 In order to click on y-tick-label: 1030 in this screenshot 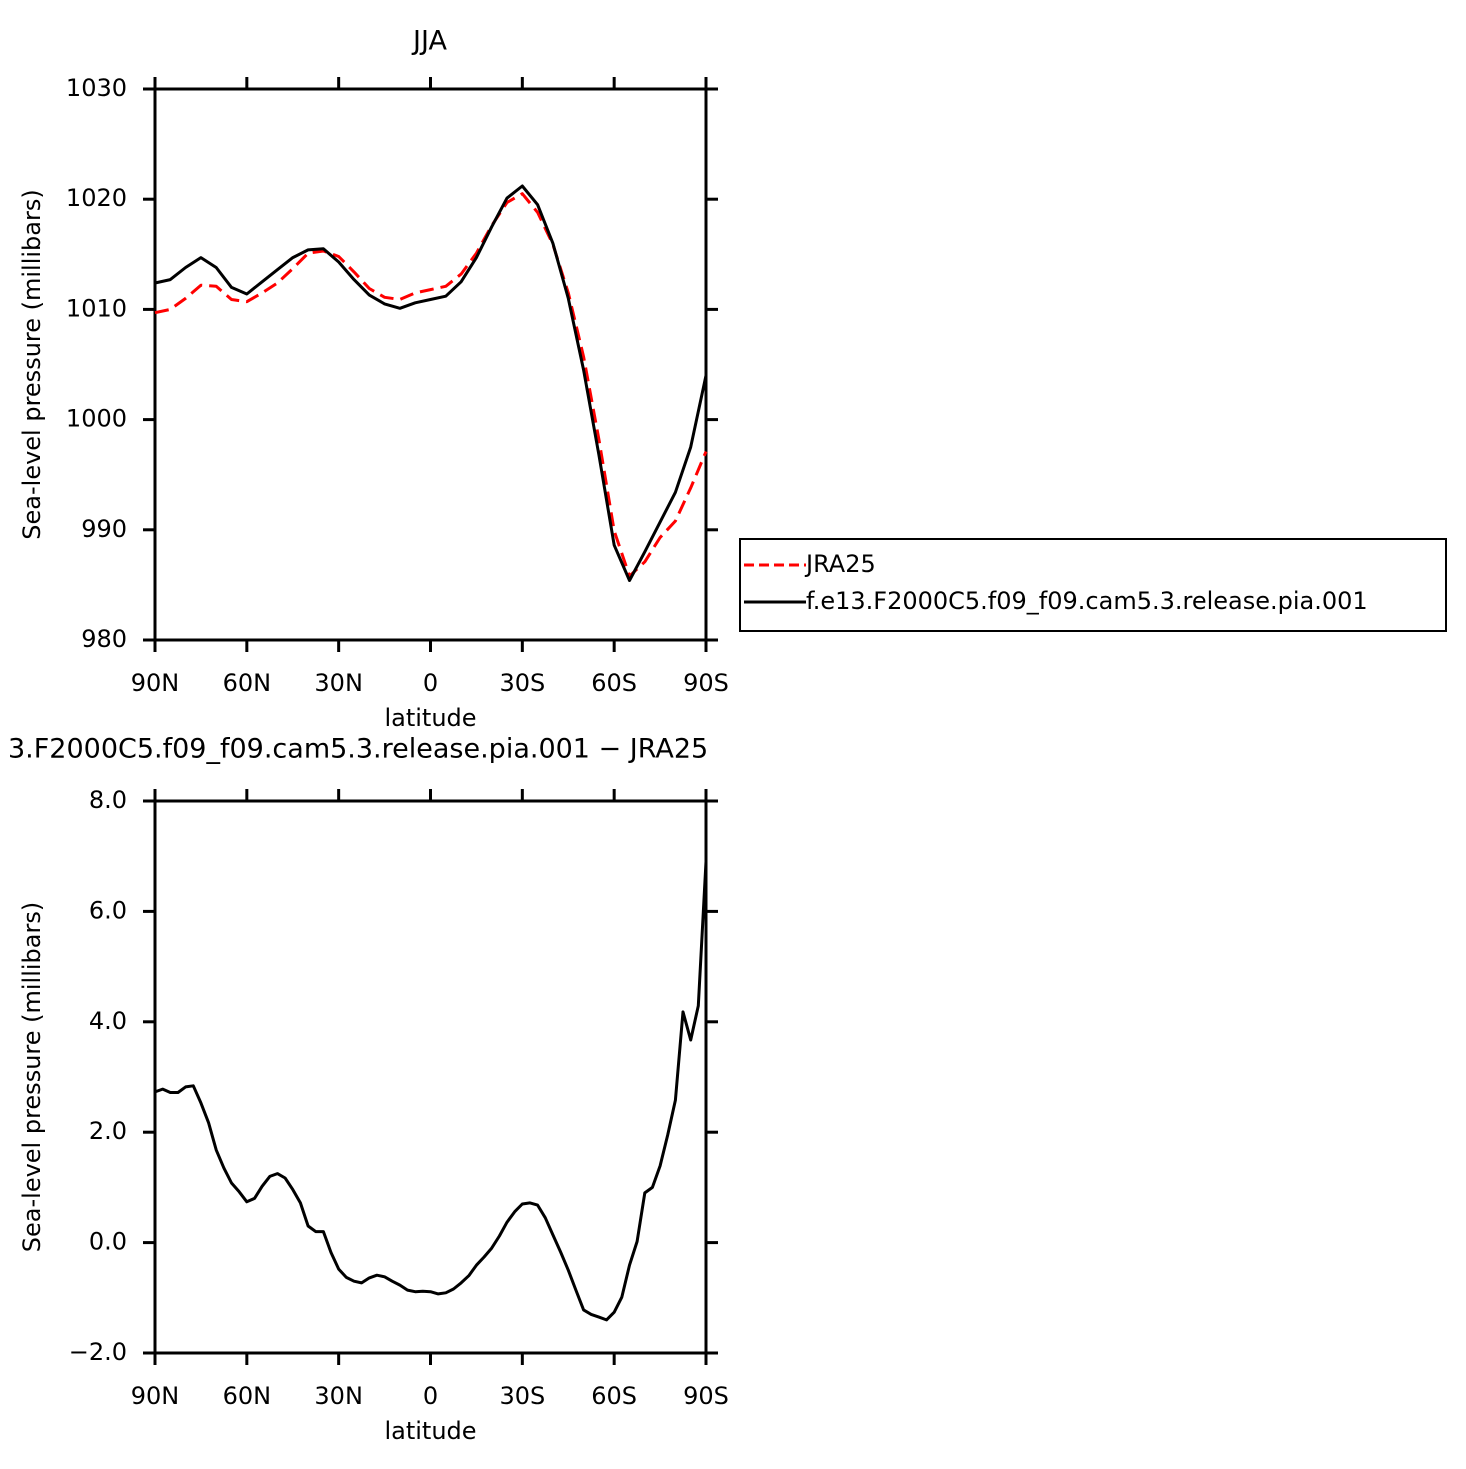, I will do `click(96, 88)`.